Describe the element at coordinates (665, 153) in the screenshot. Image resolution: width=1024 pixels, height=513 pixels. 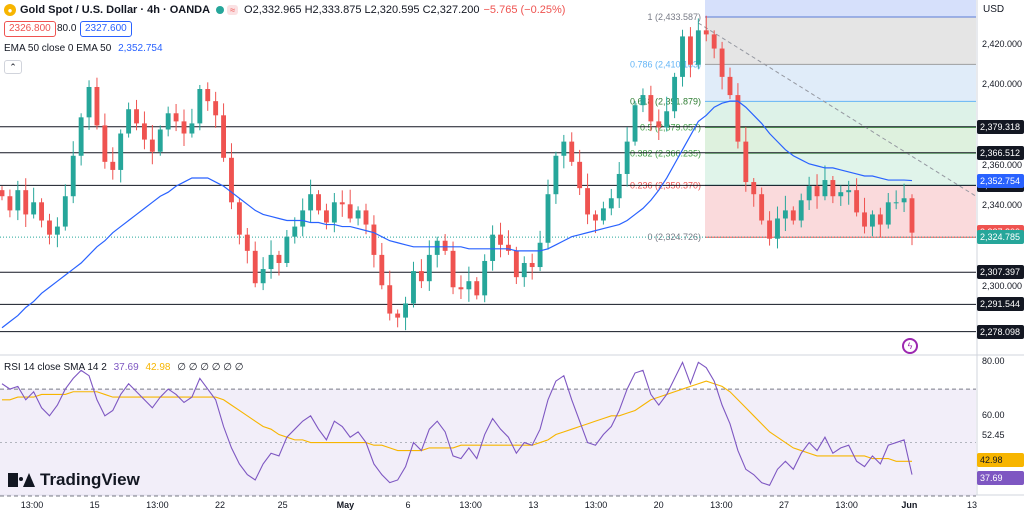
I see `fib-level-label: 0.382 (2,366.235)` at that location.